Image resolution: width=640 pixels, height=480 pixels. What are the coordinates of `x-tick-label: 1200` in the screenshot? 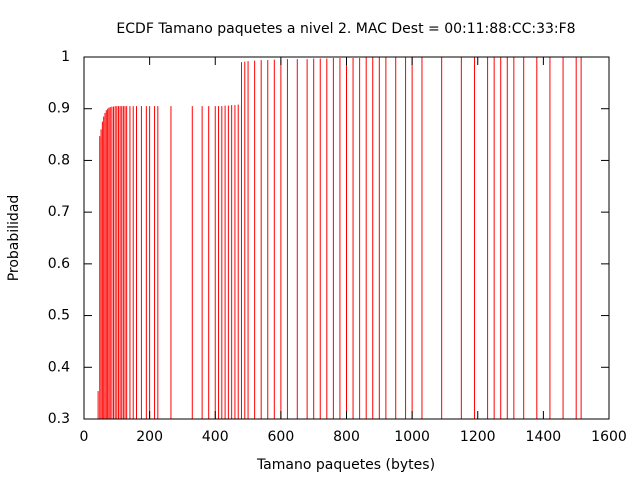 It's located at (478, 437).